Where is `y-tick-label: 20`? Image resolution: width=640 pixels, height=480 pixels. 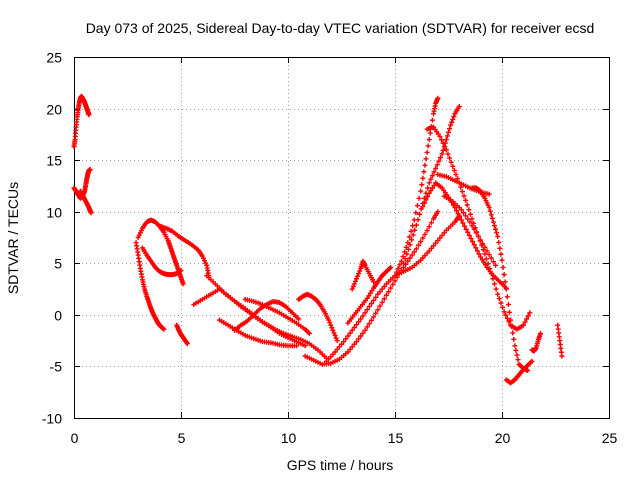
y-tick-label: 20 is located at coordinates (54, 110).